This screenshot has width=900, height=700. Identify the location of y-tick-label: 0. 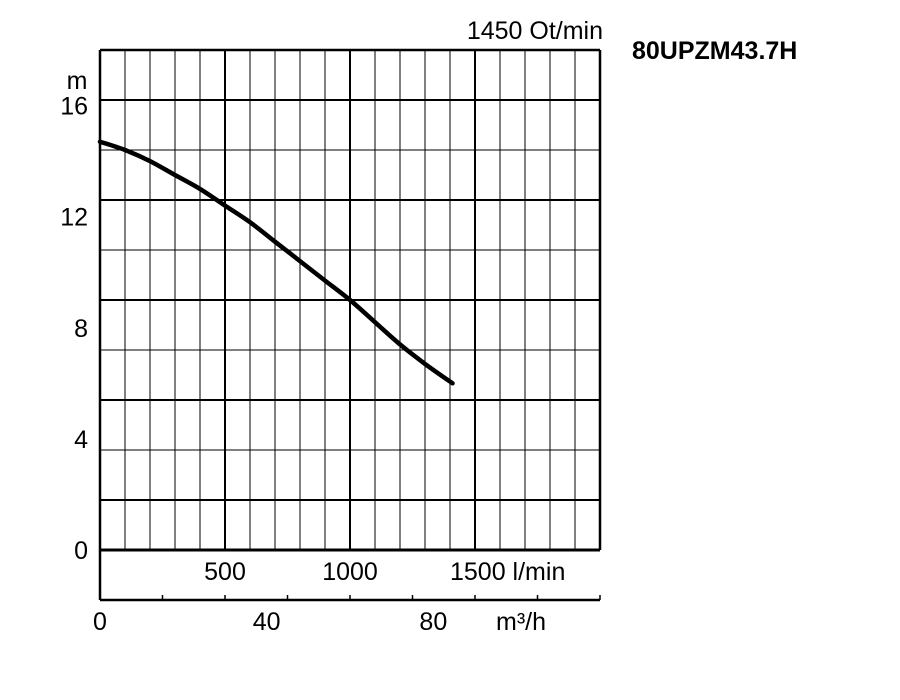
(81, 551).